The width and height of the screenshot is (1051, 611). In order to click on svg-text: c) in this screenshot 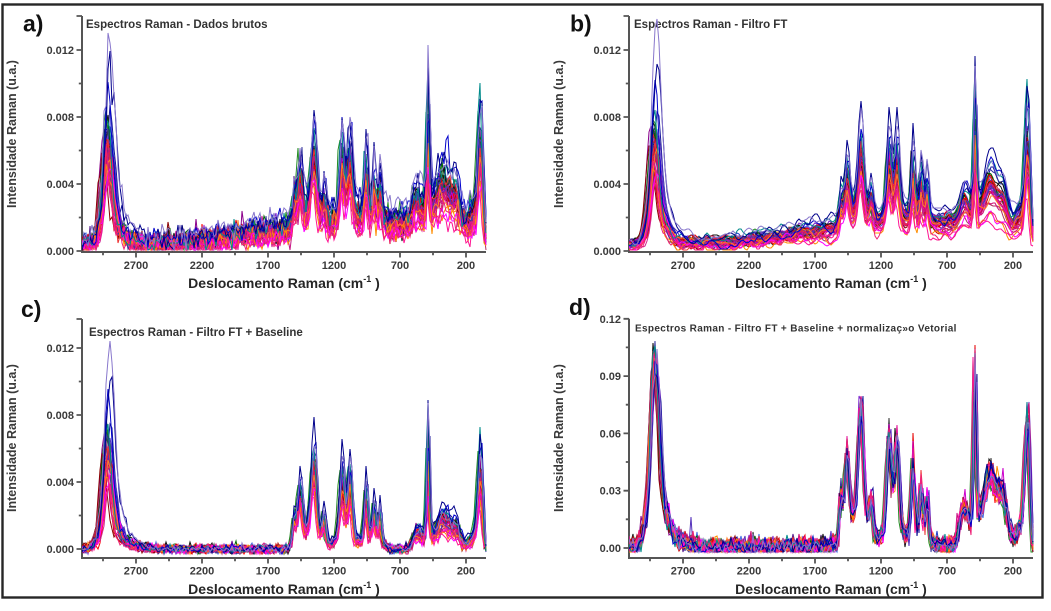, I will do `click(31, 309)`.